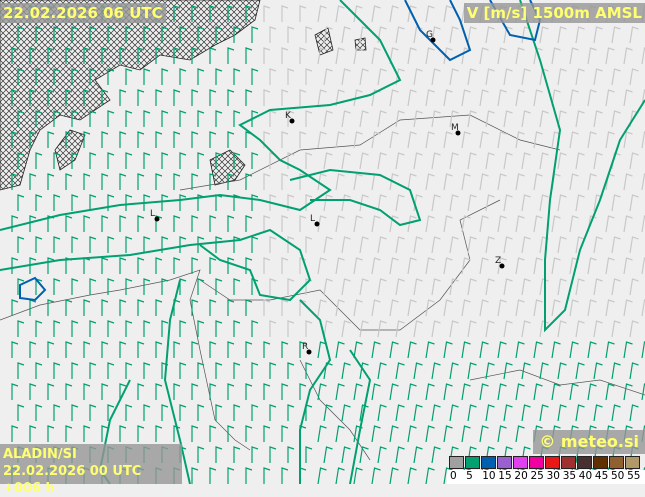 Image resolution: width=645 pixels, height=497 pixels. What do you see at coordinates (545, 462) in the screenshot?
I see `color-legend` at bounding box center [545, 462].